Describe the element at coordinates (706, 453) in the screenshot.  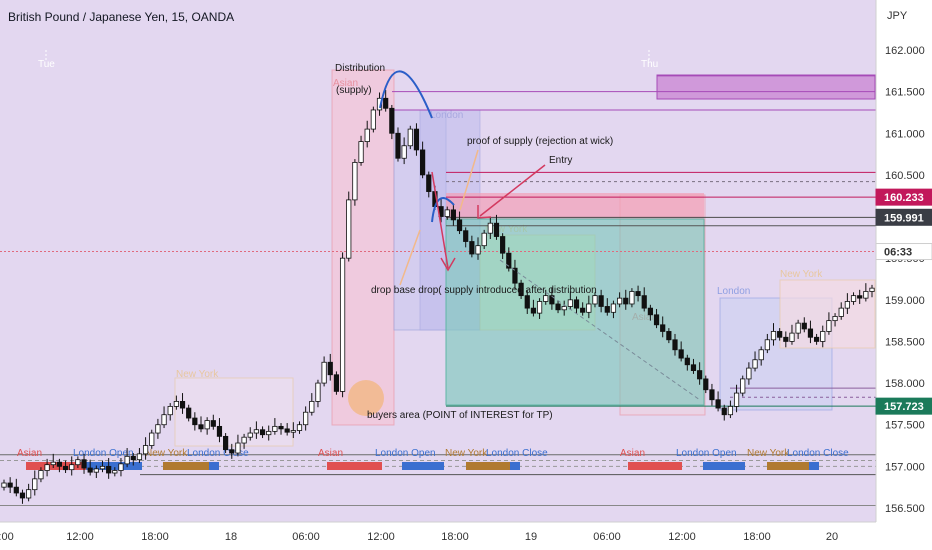
I see `session-label-9: London Open` at that location.